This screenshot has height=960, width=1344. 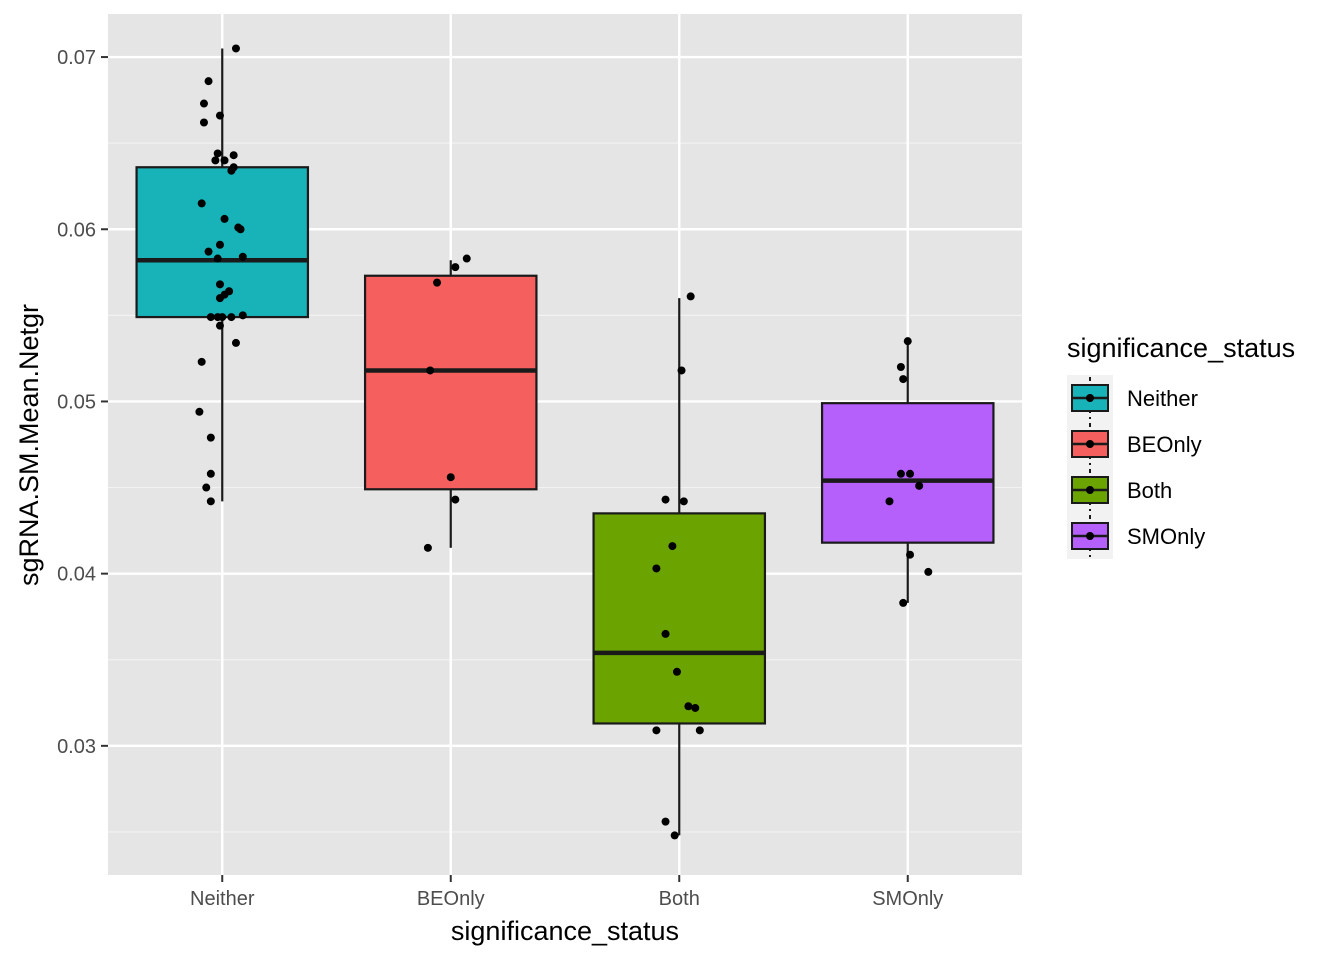 I want to click on legend-label: SMOnly, so click(x=1166, y=536).